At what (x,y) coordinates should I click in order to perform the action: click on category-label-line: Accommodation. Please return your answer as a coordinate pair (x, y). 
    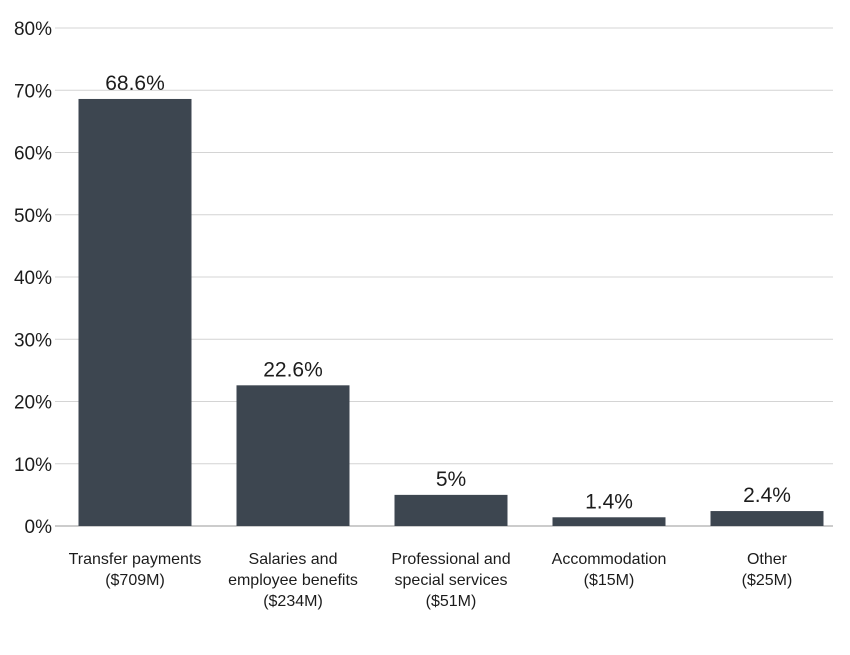
    Looking at the image, I should click on (609, 559).